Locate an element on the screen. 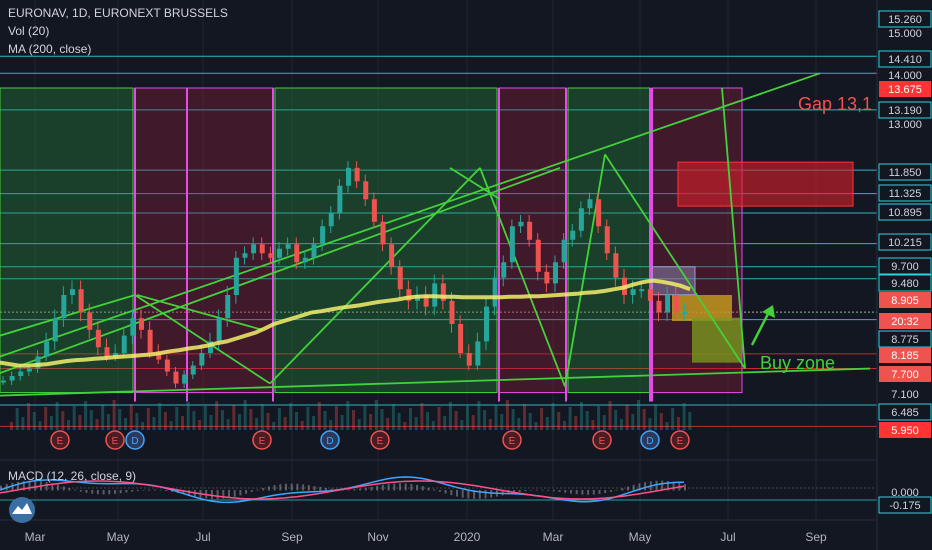  arrow-shaft is located at coordinates (761, 327).